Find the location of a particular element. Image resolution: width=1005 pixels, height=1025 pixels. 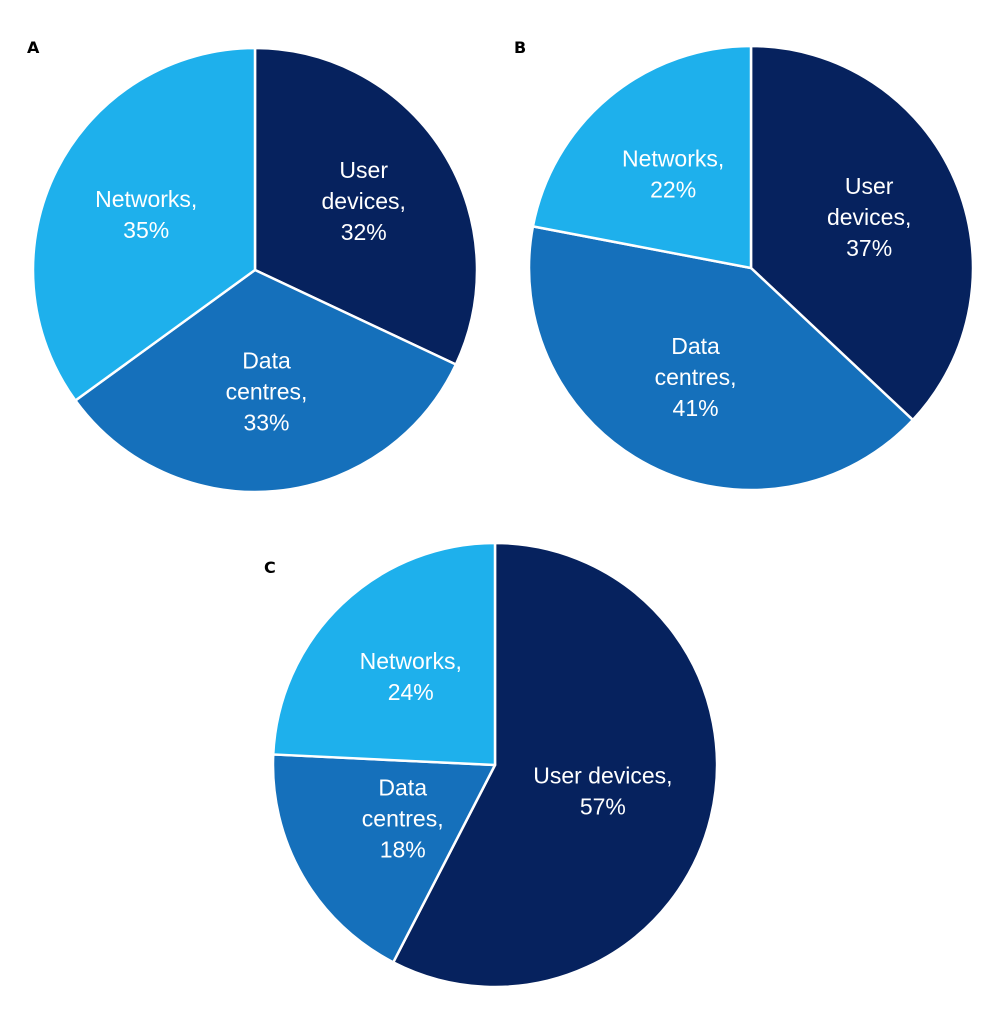

panel-label: B is located at coordinates (520, 47).